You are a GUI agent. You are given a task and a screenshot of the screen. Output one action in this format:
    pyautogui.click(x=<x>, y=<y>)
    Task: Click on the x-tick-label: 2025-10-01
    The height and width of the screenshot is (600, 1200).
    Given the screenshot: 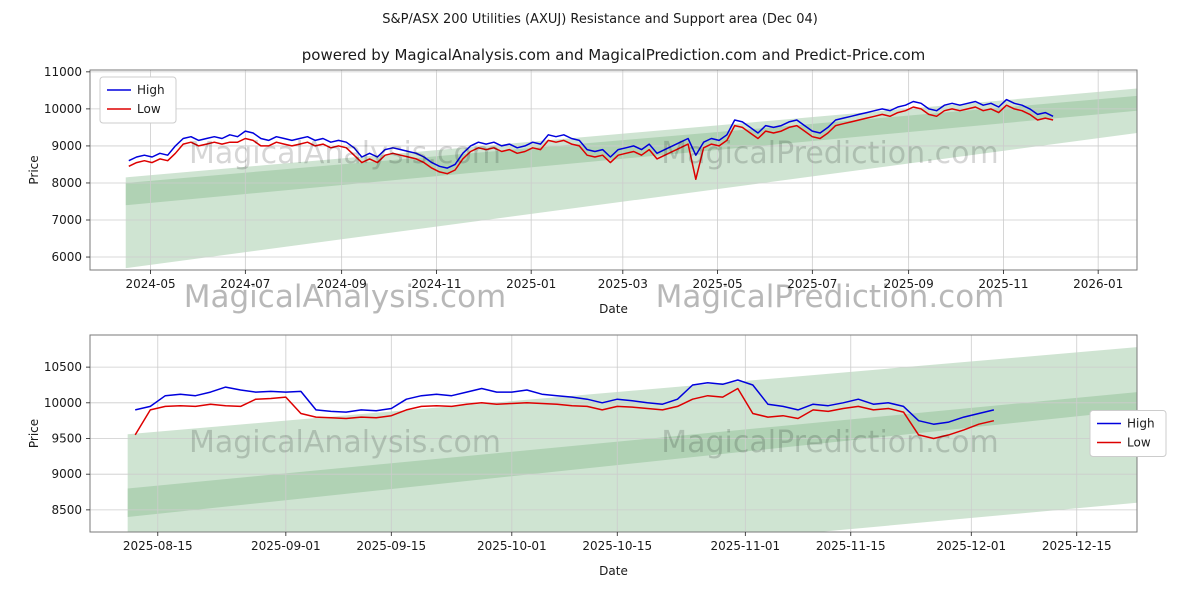 What is the action you would take?
    pyautogui.click(x=512, y=546)
    